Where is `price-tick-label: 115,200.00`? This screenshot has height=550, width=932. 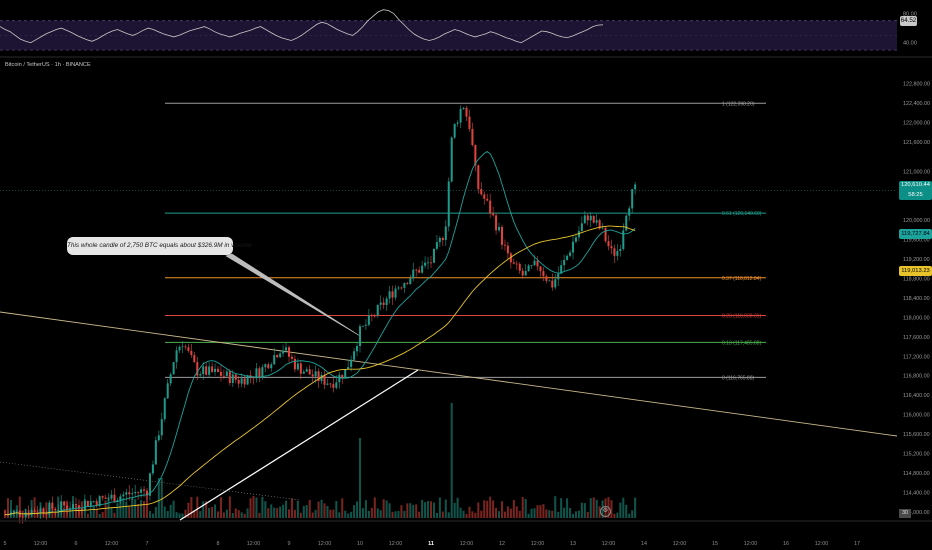 price-tick-label: 115,200.00 is located at coordinates (916, 455).